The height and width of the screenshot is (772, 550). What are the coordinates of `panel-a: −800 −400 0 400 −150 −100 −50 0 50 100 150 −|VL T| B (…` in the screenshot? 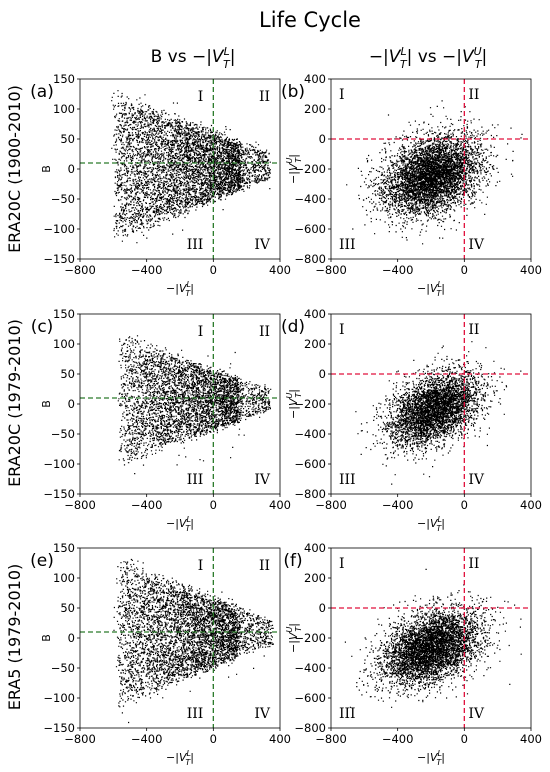 It's located at (160, 185).